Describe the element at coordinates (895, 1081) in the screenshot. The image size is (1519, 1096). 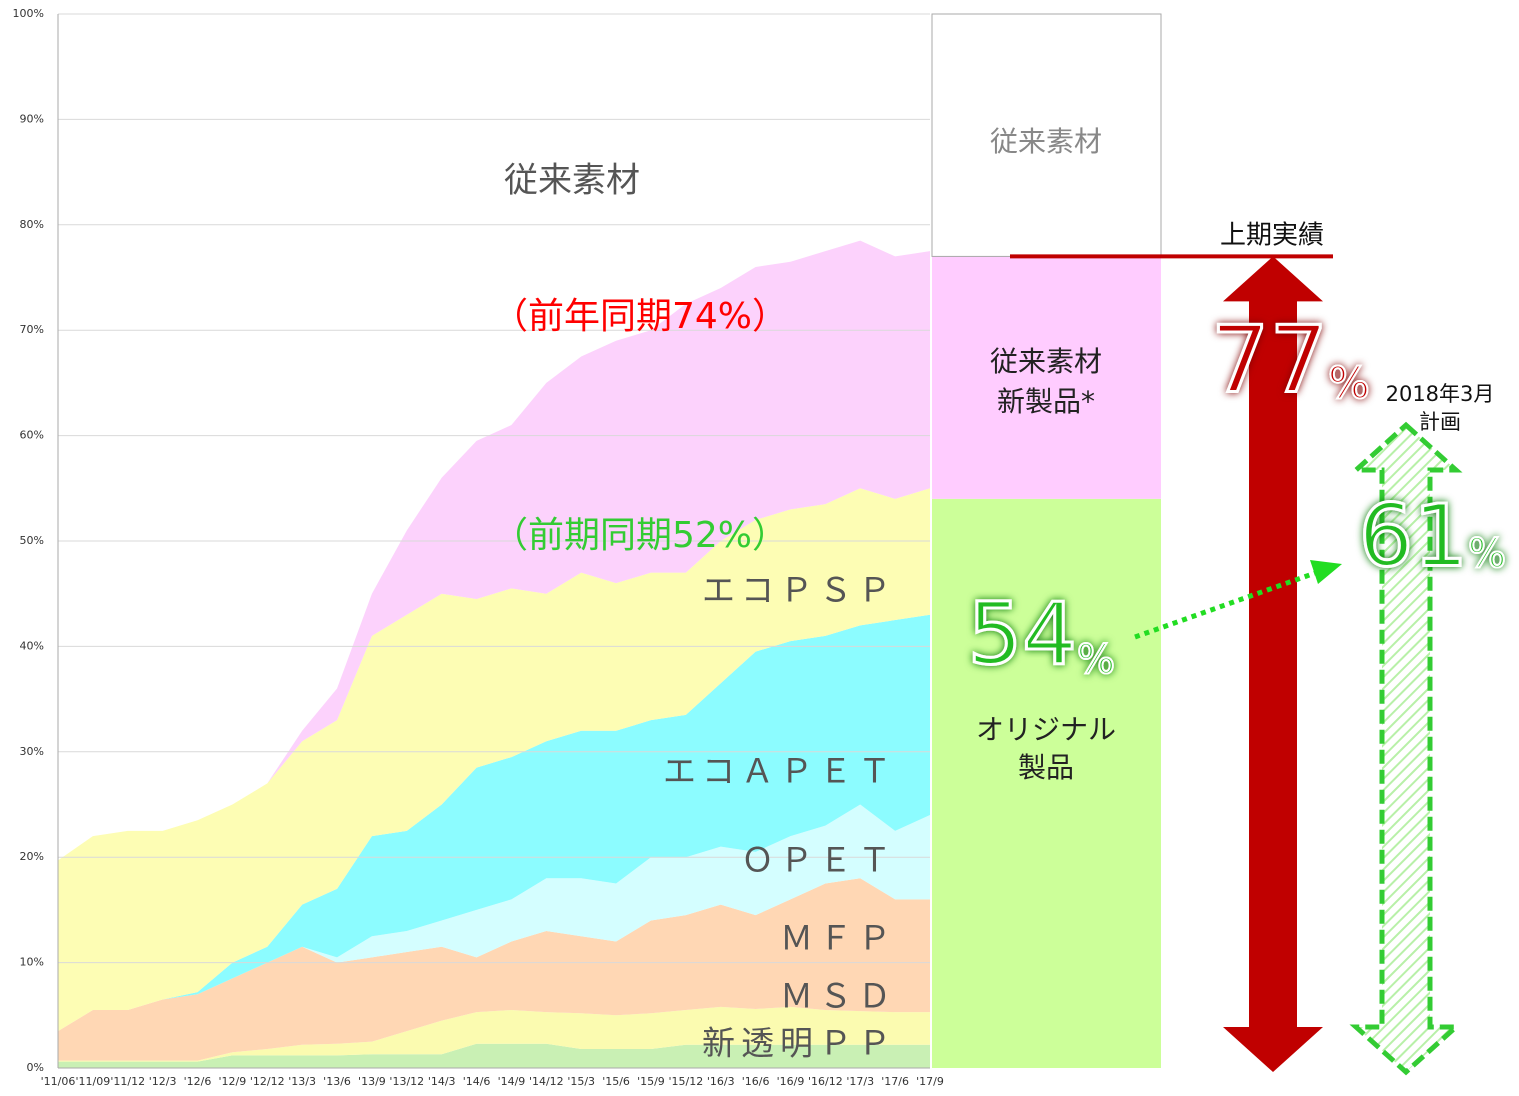
I see `x-tick-label: '17/6` at that location.